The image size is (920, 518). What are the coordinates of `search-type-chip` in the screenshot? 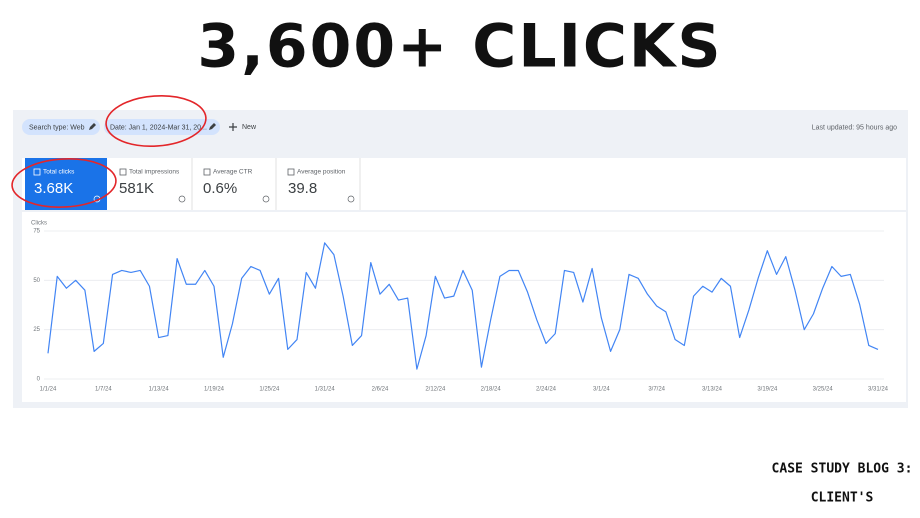 It's located at (61, 127).